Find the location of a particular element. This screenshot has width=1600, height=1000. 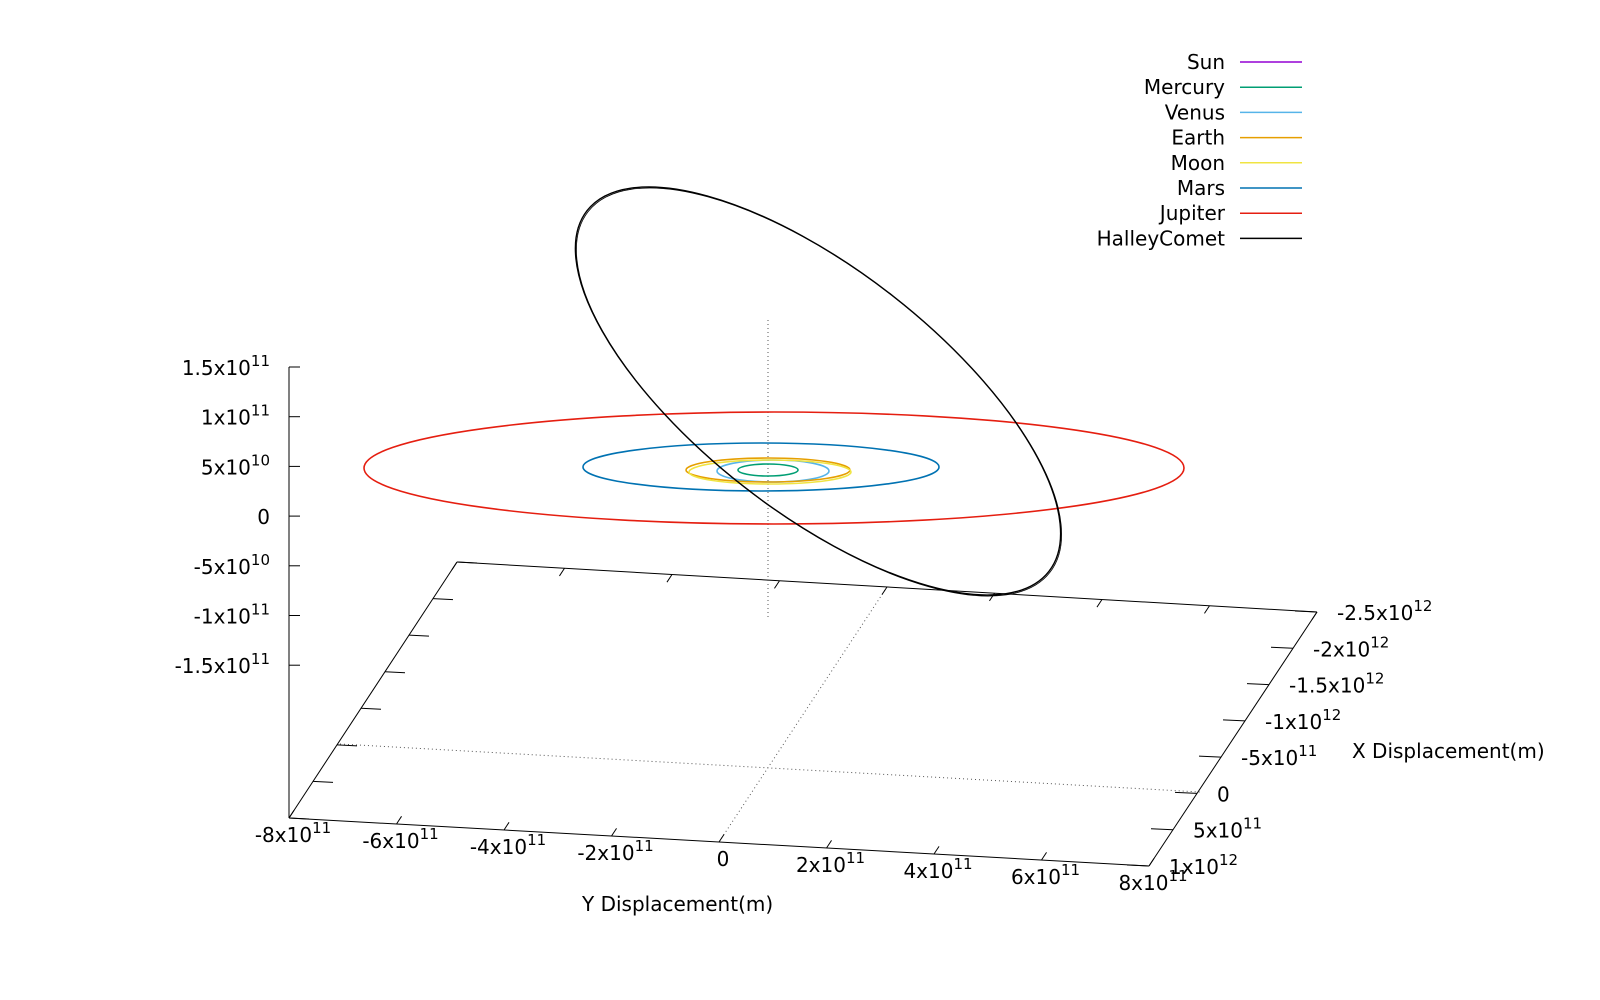

orbit-mercury is located at coordinates (768, 470).